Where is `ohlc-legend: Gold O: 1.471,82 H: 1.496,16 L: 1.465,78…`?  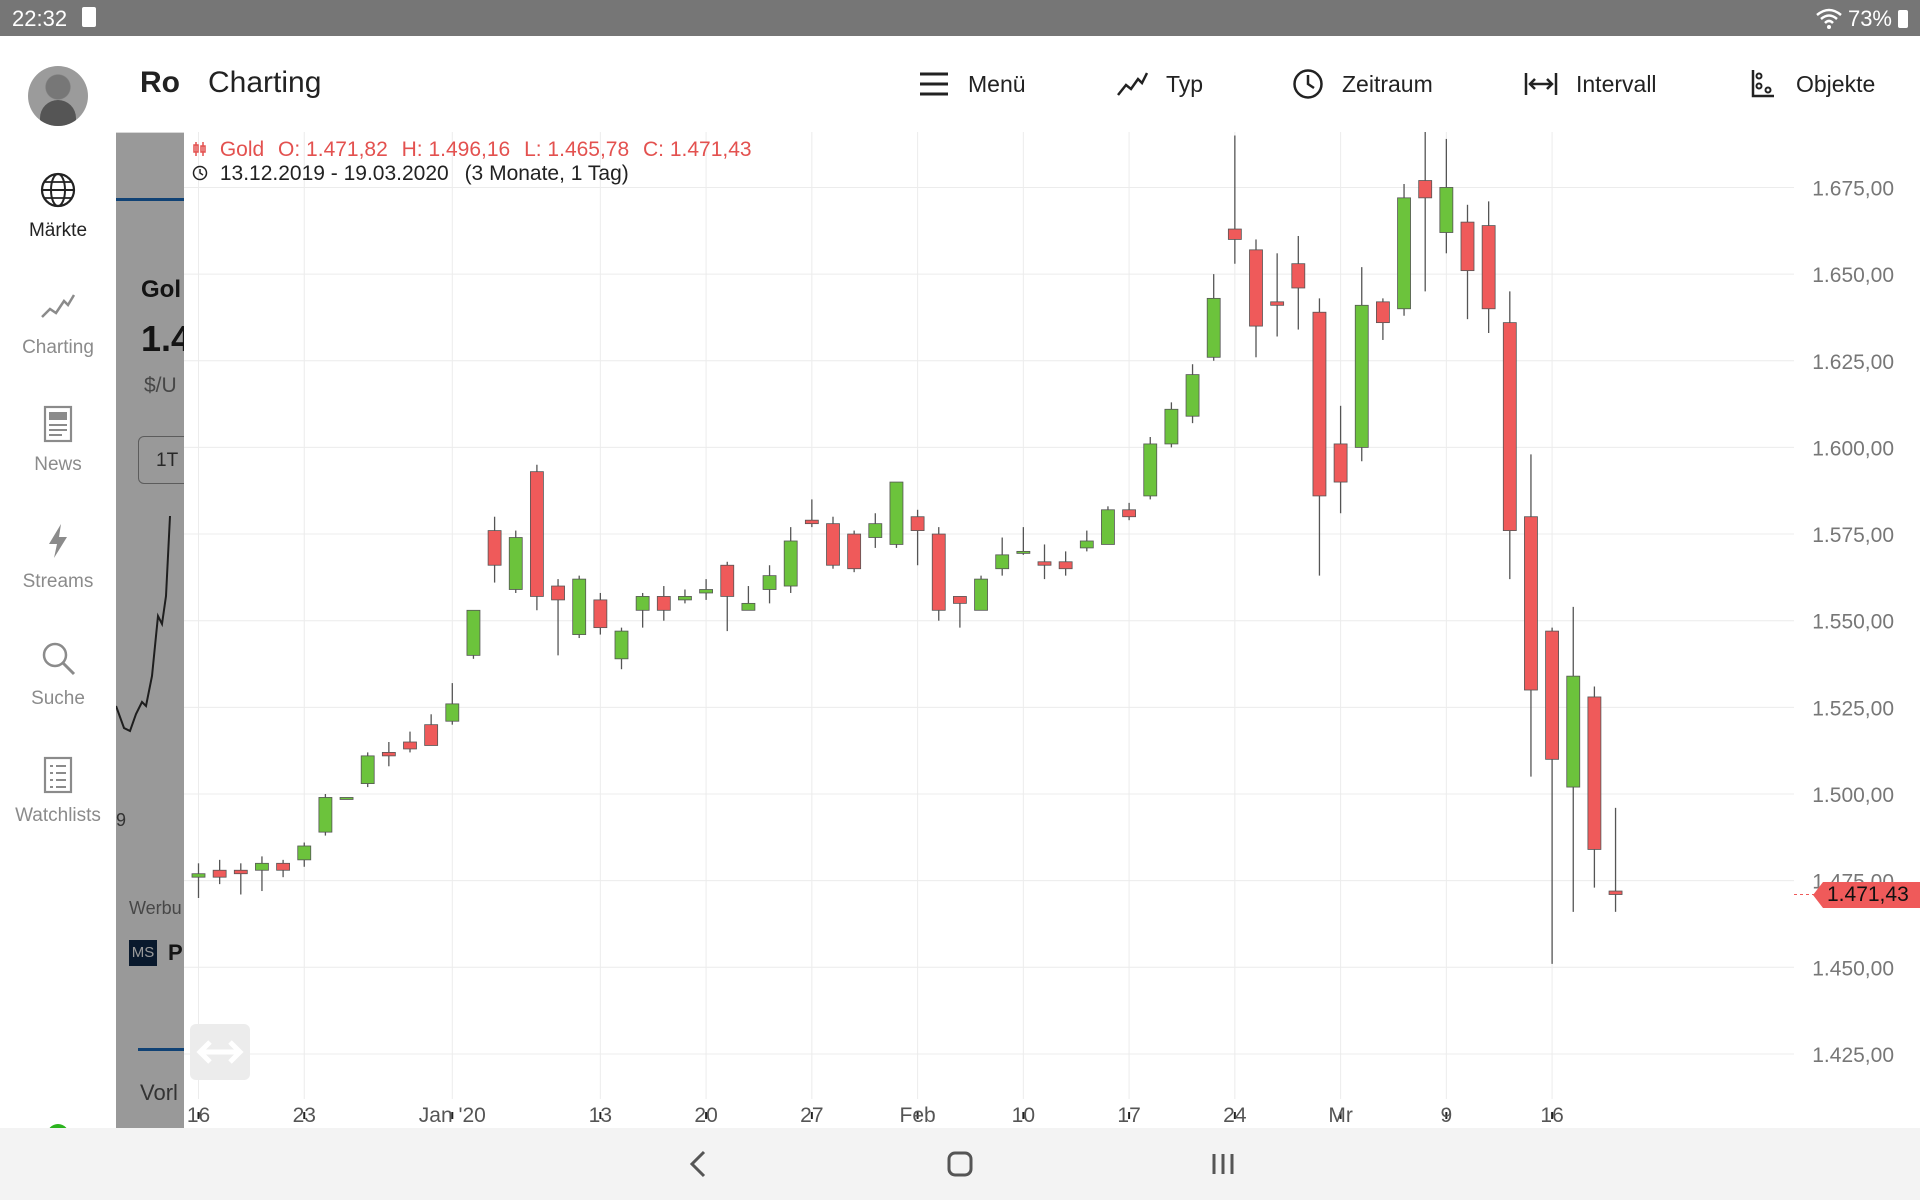
ohlc-legend: Gold O: 1.471,82 H: 1.496,16 L: 1.465,78… is located at coordinates (476, 150).